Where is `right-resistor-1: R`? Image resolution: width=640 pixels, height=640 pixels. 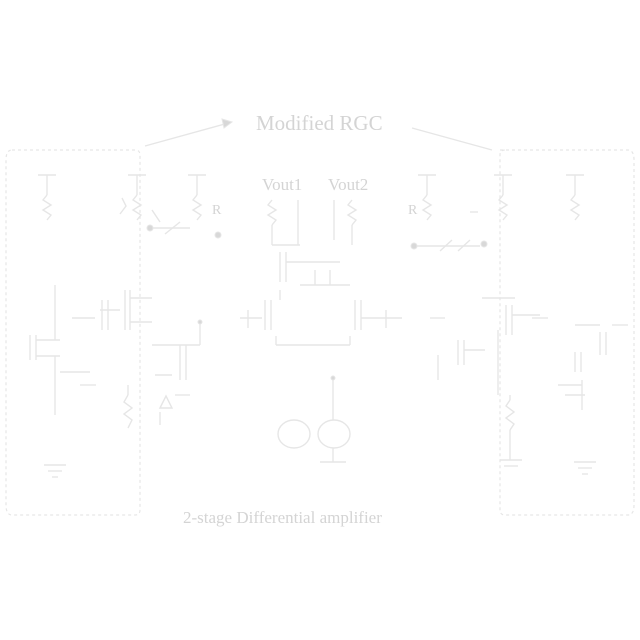
right-resistor-1: R is located at coordinates (422, 197).